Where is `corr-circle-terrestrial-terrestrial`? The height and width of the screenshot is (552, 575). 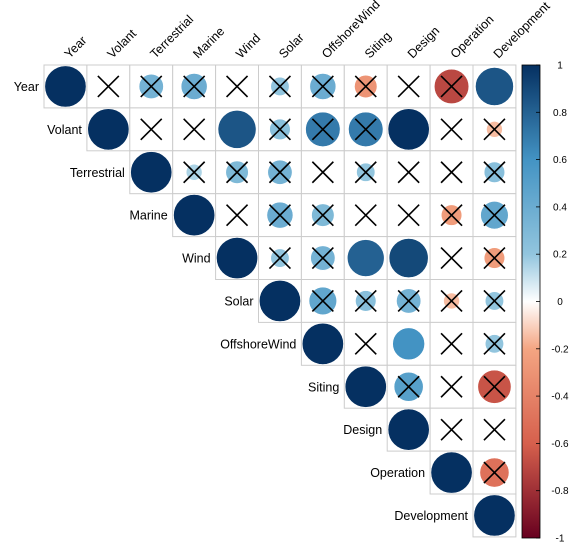 corr-circle-terrestrial-terrestrial is located at coordinates (151, 172).